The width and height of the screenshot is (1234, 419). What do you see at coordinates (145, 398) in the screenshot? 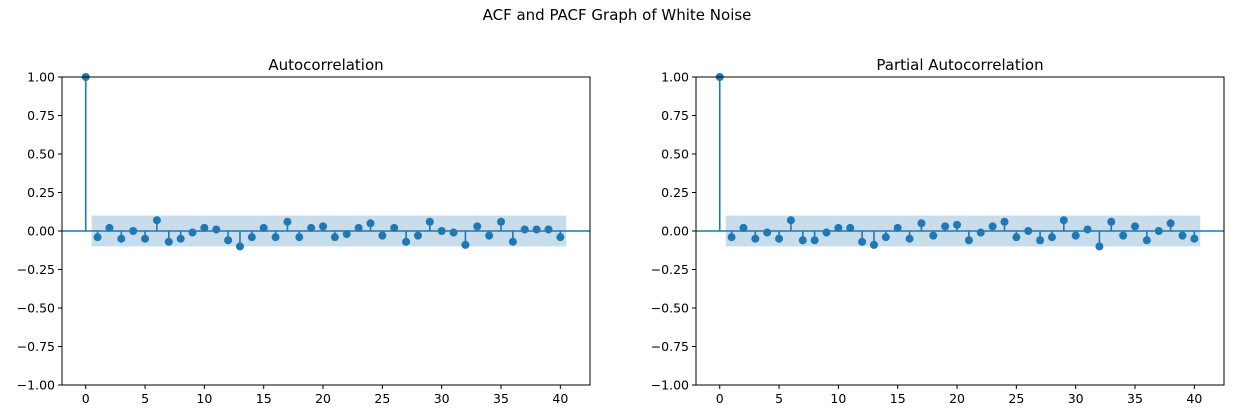
I see `acf-x-tick-label: 5` at bounding box center [145, 398].